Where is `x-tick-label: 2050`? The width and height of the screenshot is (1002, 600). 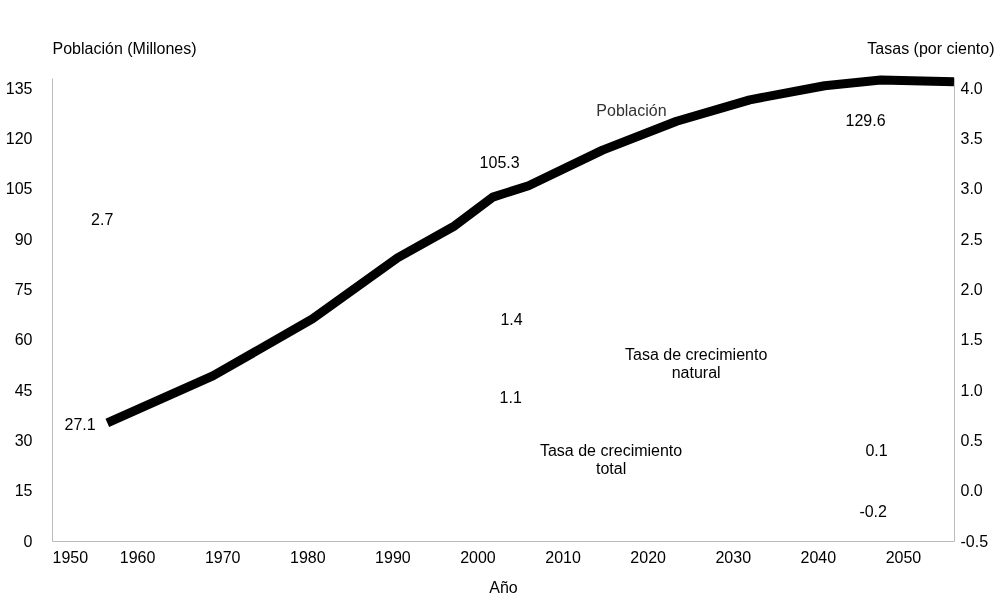 x-tick-label: 2050 is located at coordinates (903, 557).